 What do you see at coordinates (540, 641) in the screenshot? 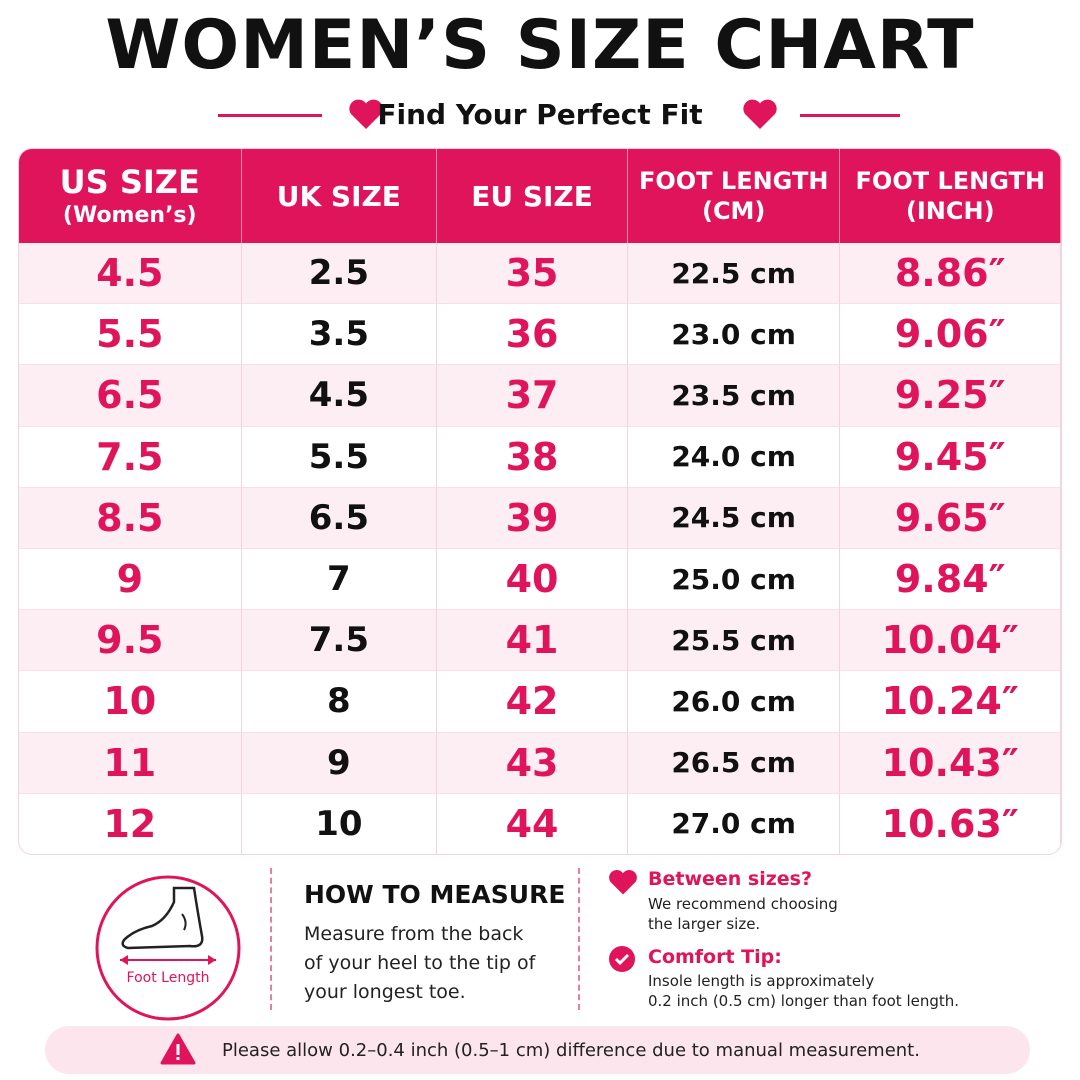
I see `table-row: 9.5 7.5 41 25.5 cm 10.04″` at bounding box center [540, 641].